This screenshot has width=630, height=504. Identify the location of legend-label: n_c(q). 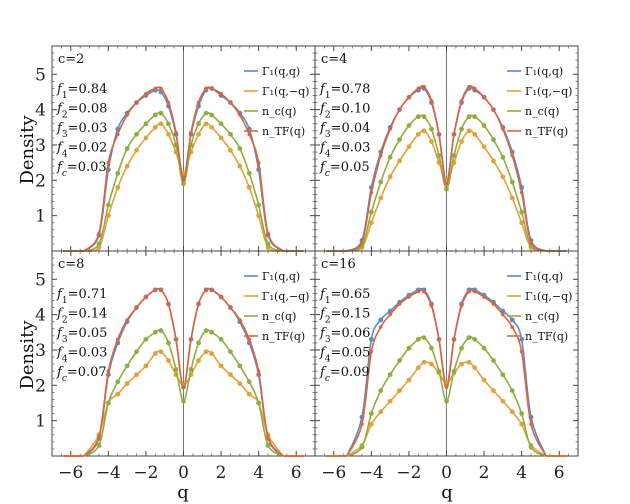
(279, 111).